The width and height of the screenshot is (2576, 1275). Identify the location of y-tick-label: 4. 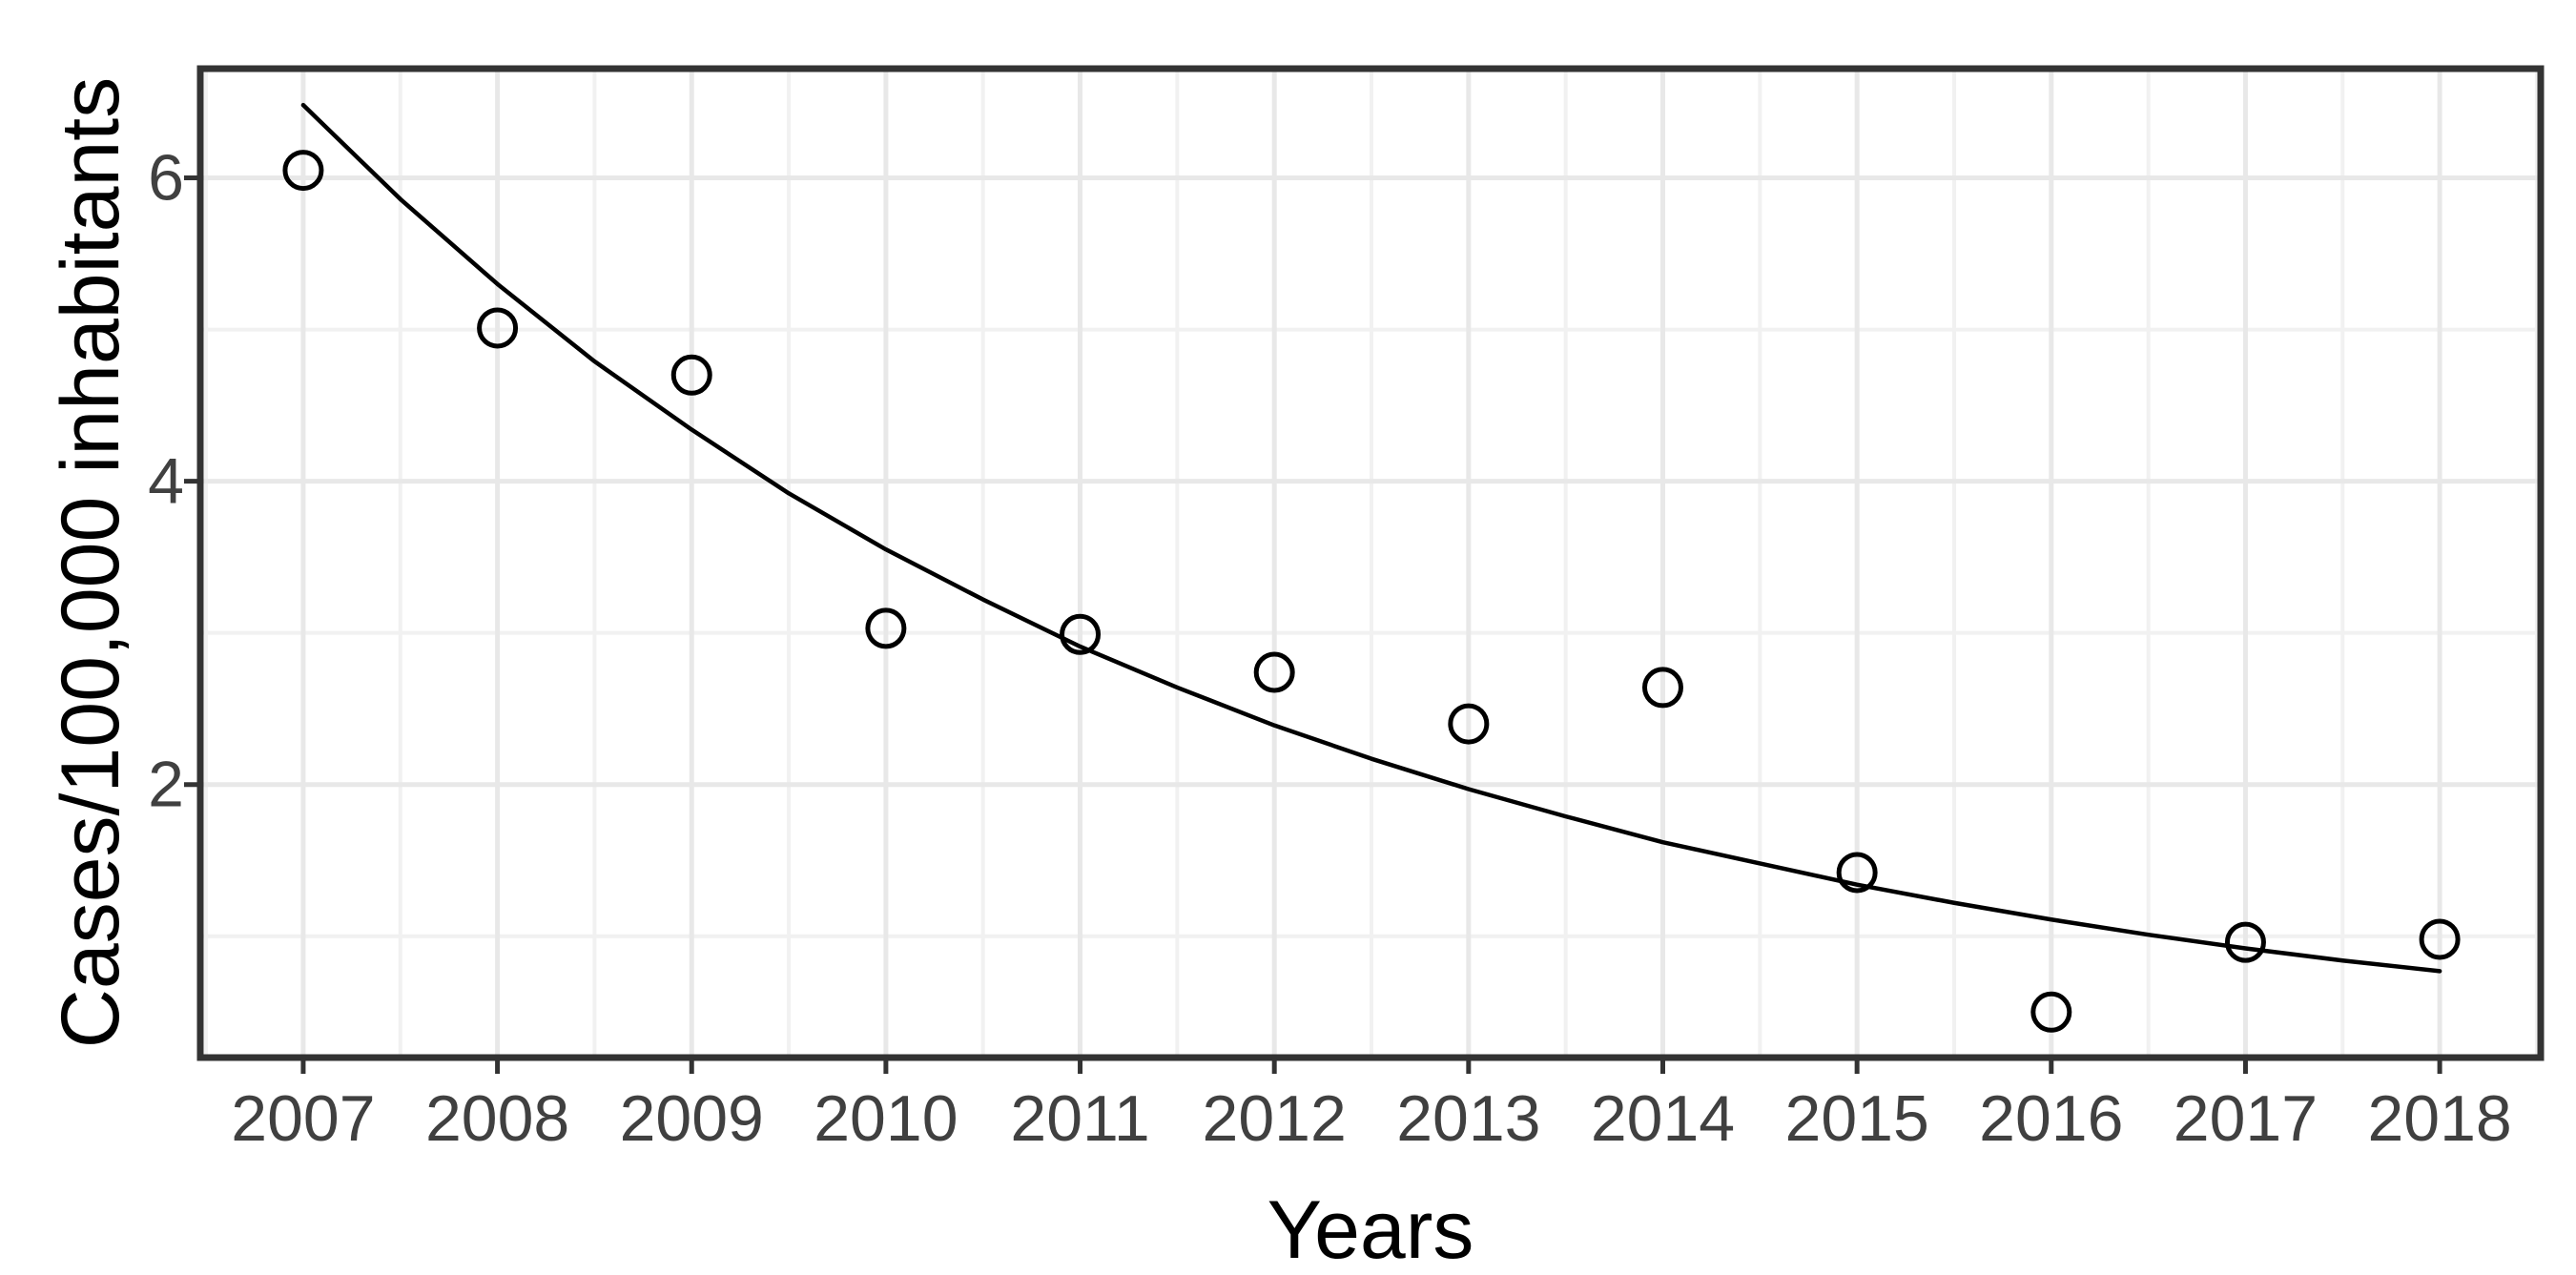
(166, 481).